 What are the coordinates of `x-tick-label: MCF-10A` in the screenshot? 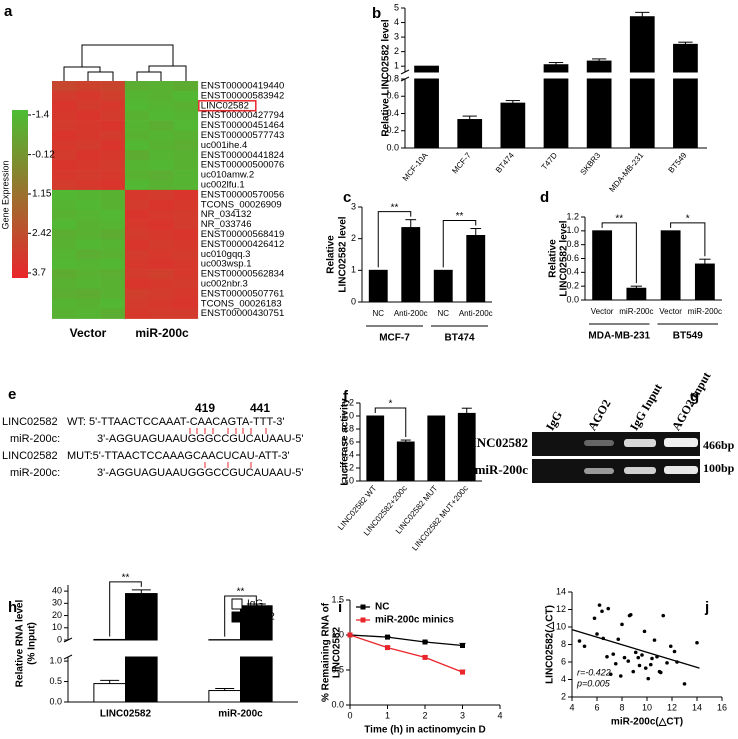 It's located at (415, 166).